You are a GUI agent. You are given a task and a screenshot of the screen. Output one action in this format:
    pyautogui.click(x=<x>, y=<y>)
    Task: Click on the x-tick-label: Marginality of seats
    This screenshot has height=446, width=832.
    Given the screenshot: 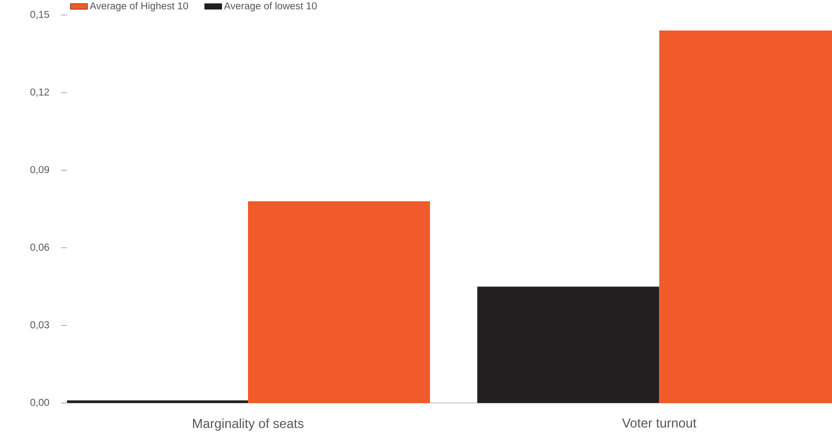 What is the action you would take?
    pyautogui.click(x=248, y=424)
    